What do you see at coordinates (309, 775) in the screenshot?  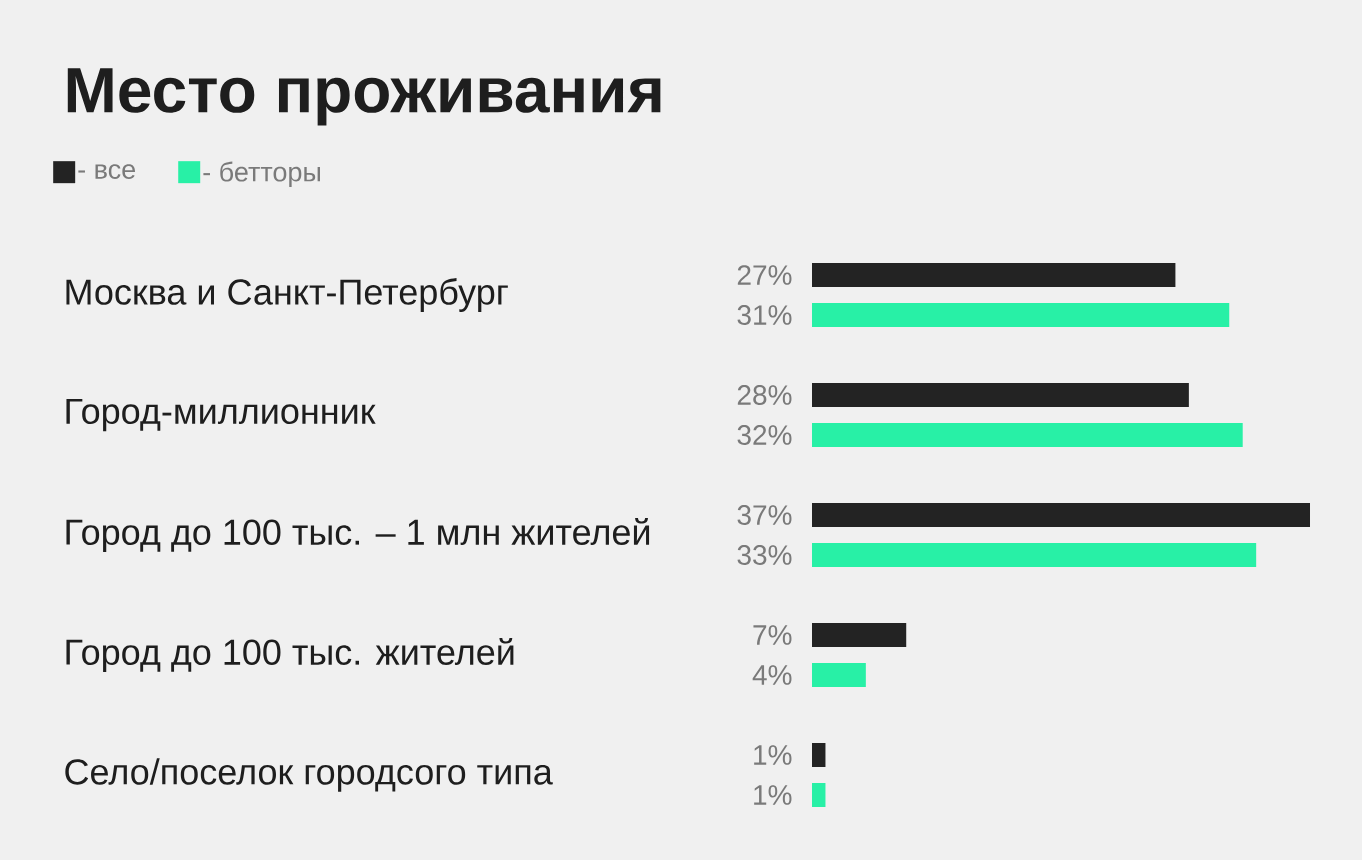 I see `y-tick-label: Село/поселок городсого типа` at bounding box center [309, 775].